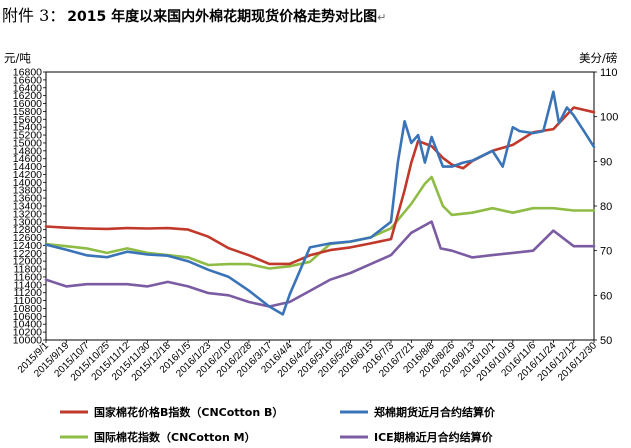 This screenshot has height=448, width=631. What do you see at coordinates (27, 128) in the screenshot?
I see `left-axis-tick-label: 15400` at bounding box center [27, 128].